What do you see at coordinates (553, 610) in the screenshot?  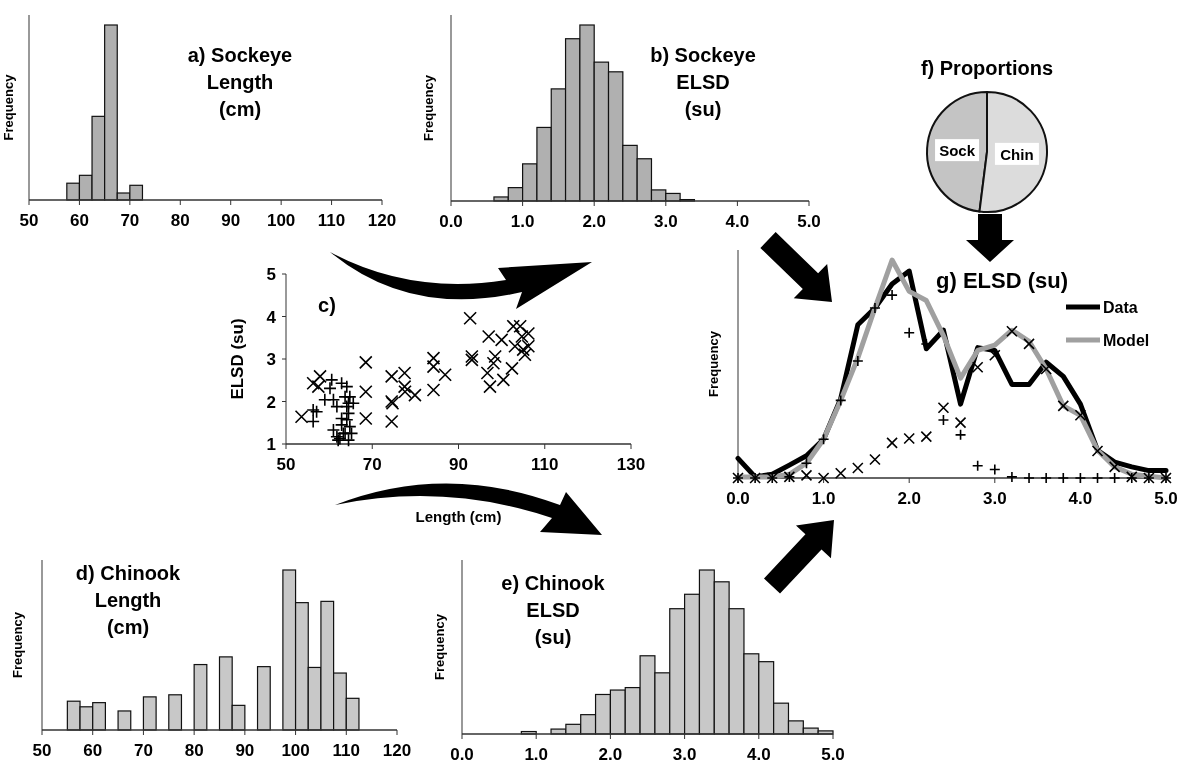 I see `text: e) Chinook ELSD (su)` at bounding box center [553, 610].